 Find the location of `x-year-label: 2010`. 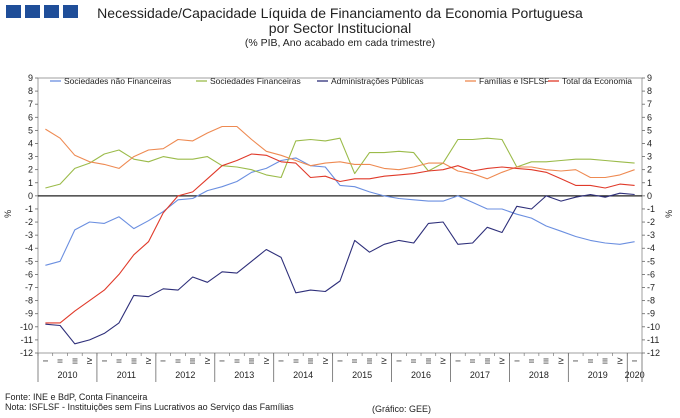

x-year-label: 2010 is located at coordinates (67, 375).